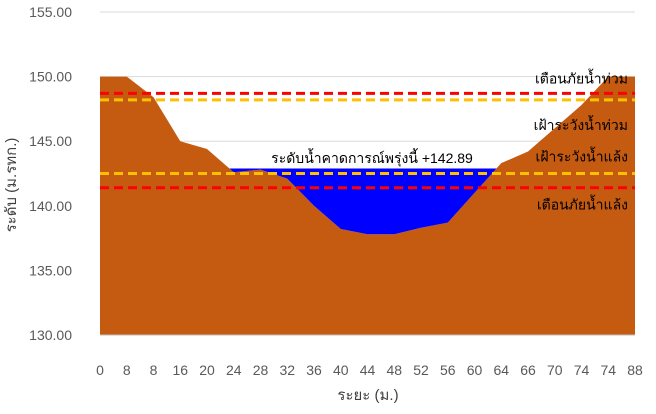 The height and width of the screenshot is (414, 656). I want to click on y-tick-label: 140.00, so click(50, 206).